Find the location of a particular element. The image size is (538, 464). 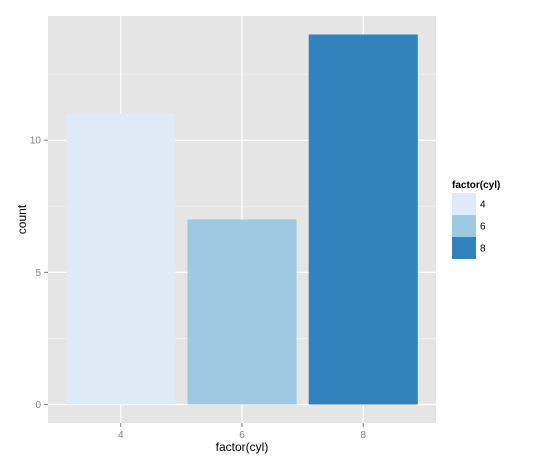

y-axis-ticks: 0 5 10 is located at coordinates (39, 273).